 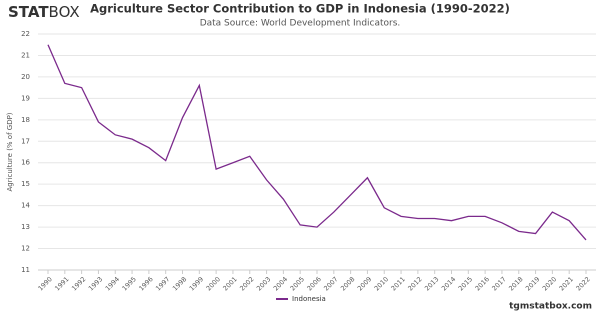 I want to click on y-tick-label: 17, so click(x=25, y=141).